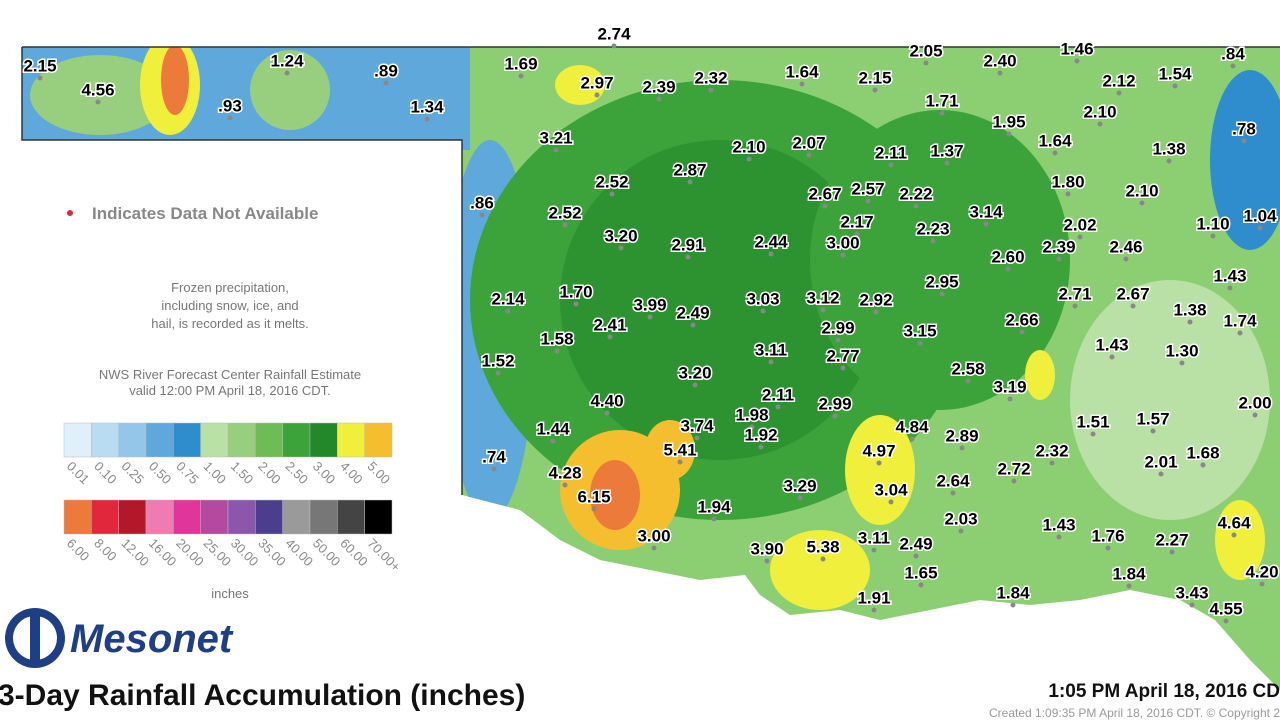  I want to click on station-value: .93, so click(230, 105).